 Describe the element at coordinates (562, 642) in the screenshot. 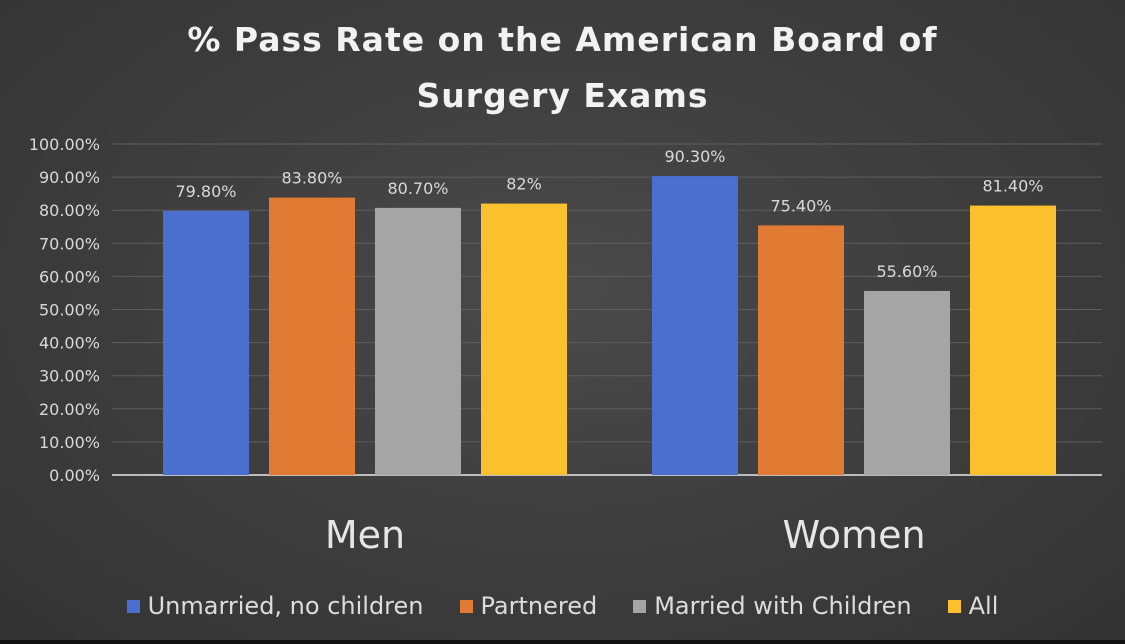

I see `bottom-edge` at that location.